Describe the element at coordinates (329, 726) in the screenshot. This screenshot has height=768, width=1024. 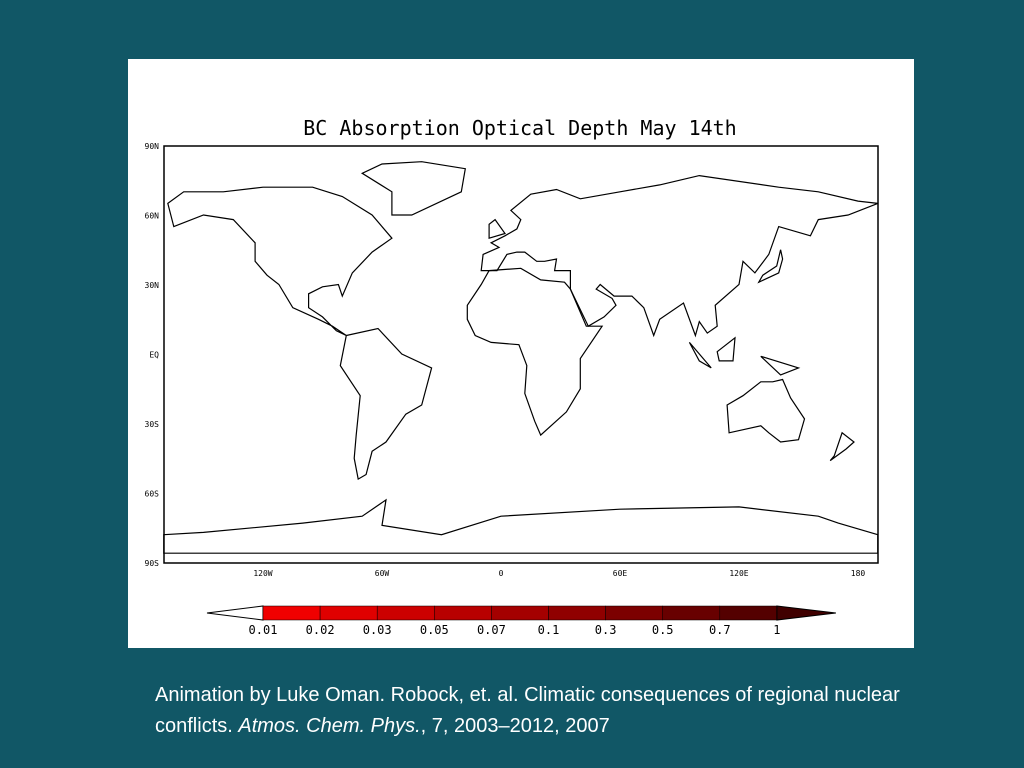
I see `caption-journal: Atmos. Chem. Phys.` at that location.